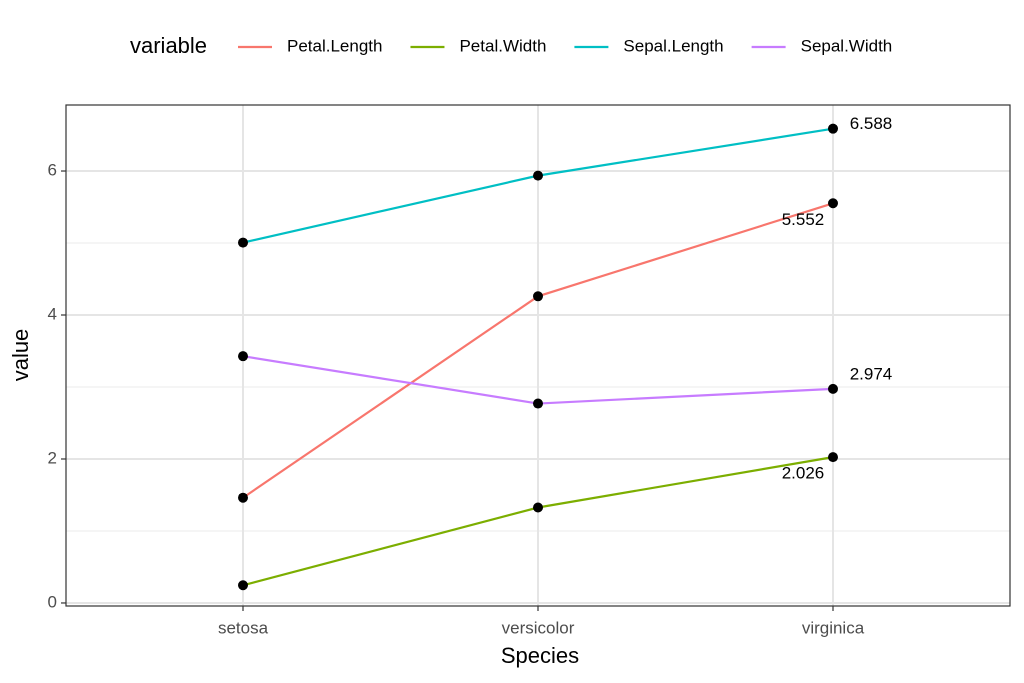  I want to click on x-tick-label: virginica, so click(833, 627).